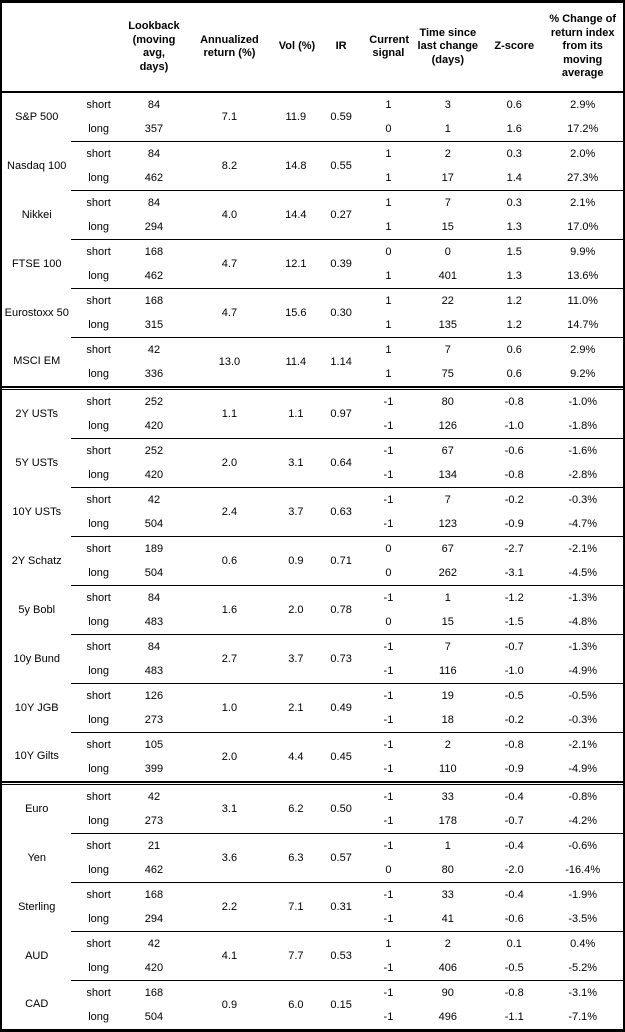  Describe the element at coordinates (514, 894) in the screenshot. I see `z-score-cell: -0.4` at that location.